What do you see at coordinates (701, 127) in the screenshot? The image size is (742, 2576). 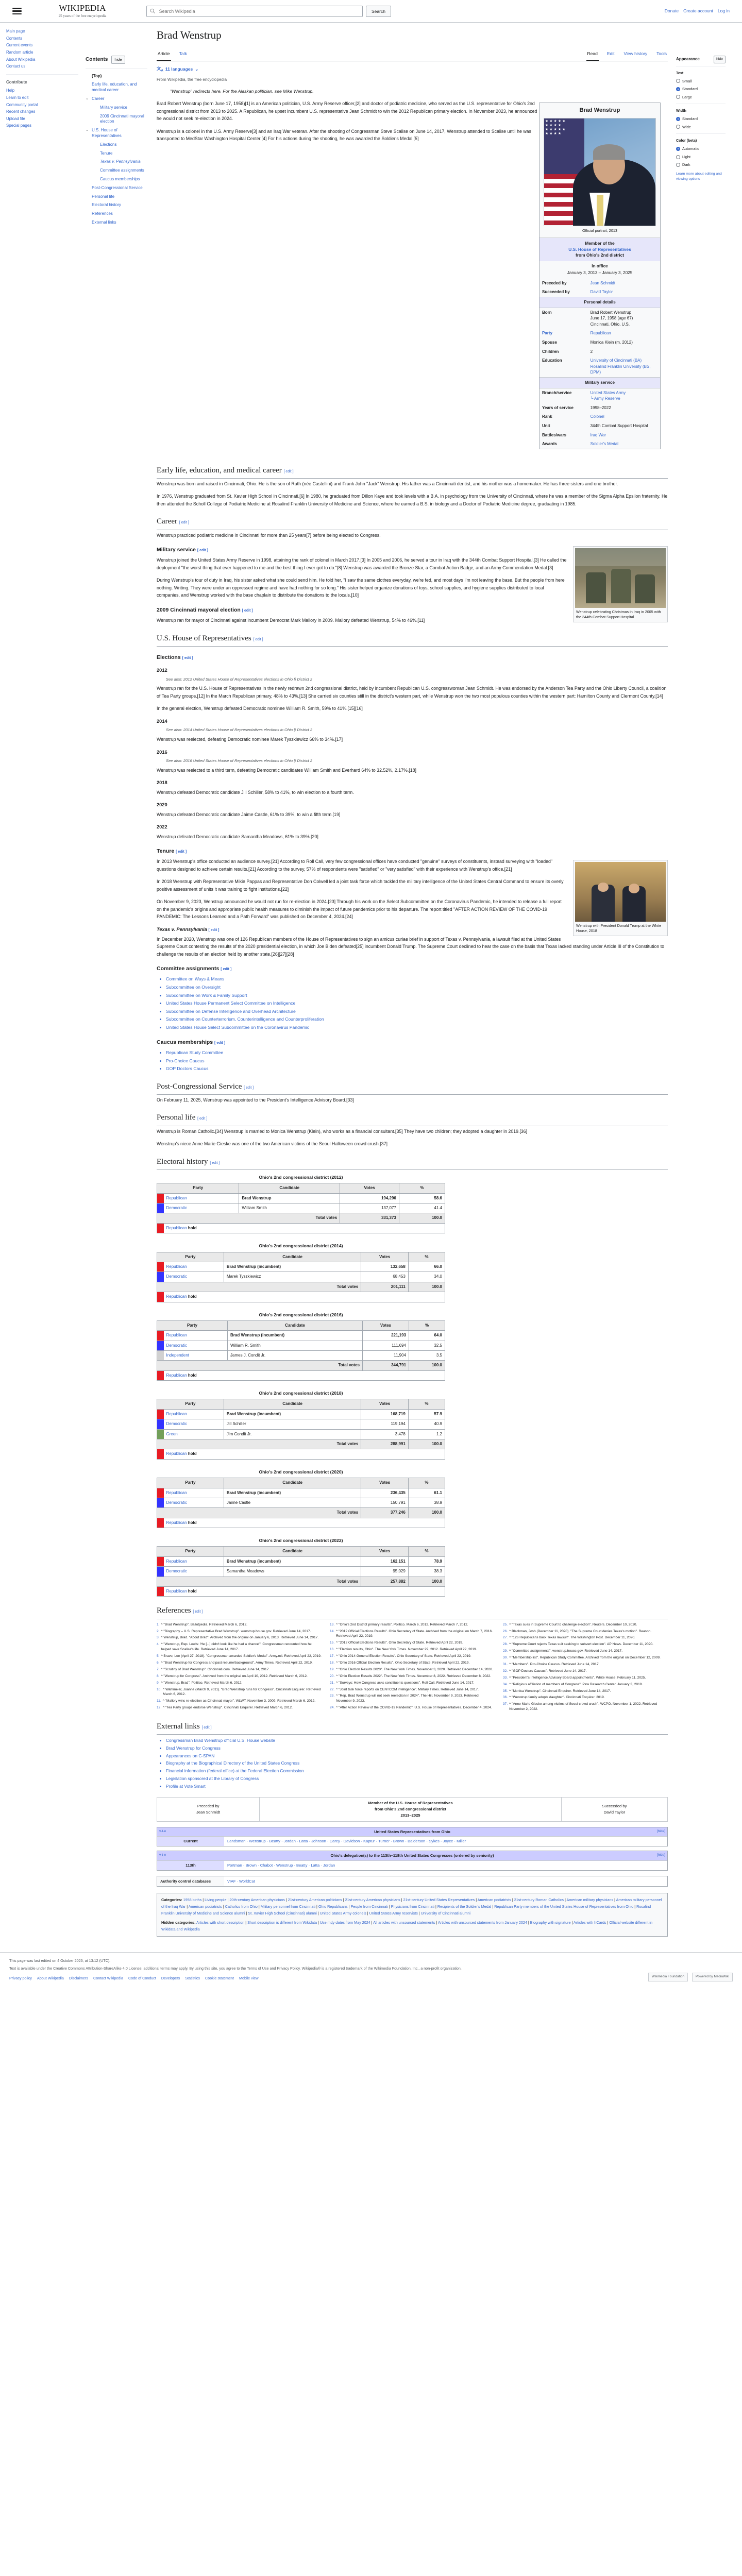 I see `width-wide-option: Wide` at bounding box center [701, 127].